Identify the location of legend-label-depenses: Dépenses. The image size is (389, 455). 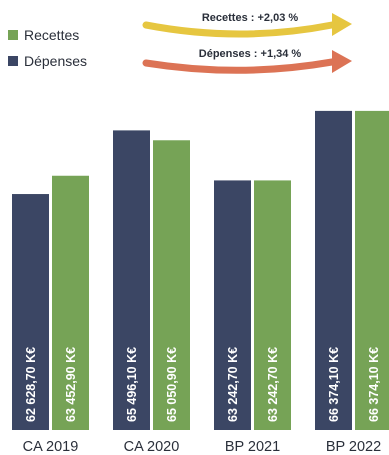
(55, 61).